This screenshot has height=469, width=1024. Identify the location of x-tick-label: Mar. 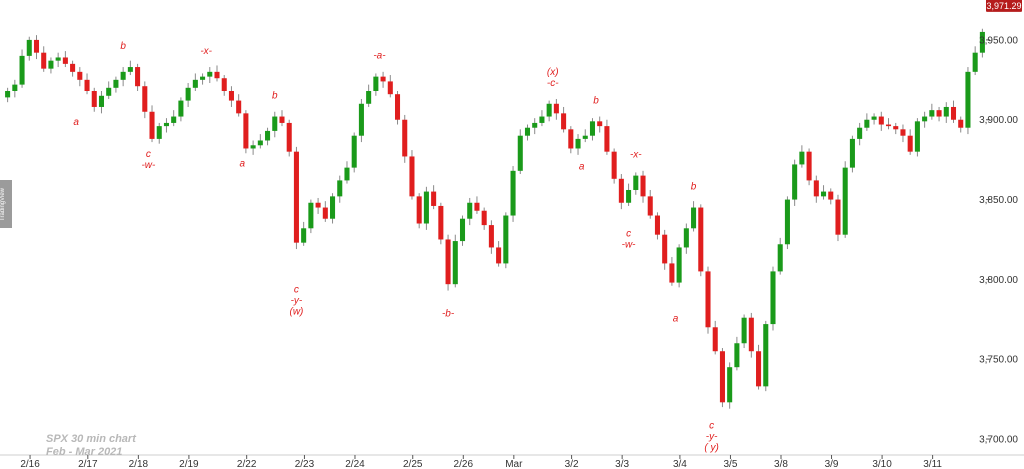
(514, 464).